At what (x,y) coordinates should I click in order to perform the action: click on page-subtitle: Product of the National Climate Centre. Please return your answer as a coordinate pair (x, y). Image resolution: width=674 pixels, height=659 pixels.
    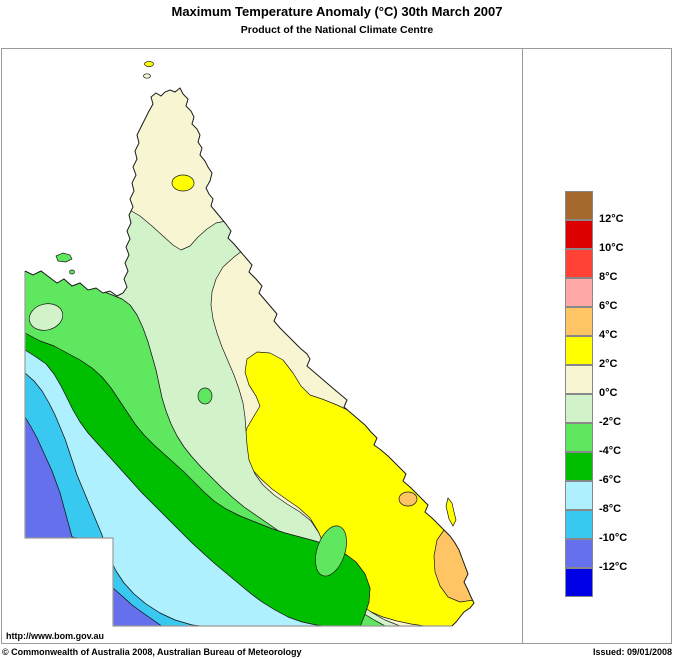
    Looking at the image, I should click on (337, 30).